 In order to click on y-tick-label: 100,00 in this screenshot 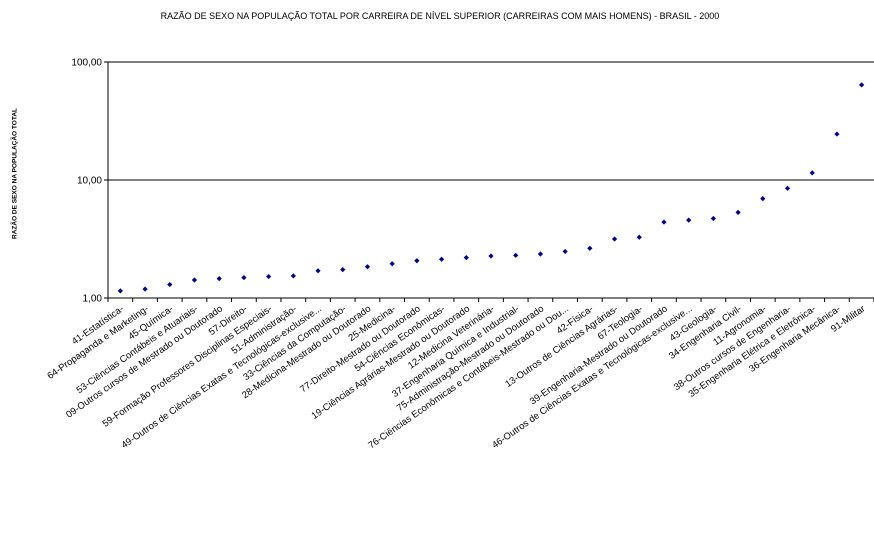, I will do `click(86, 63)`.